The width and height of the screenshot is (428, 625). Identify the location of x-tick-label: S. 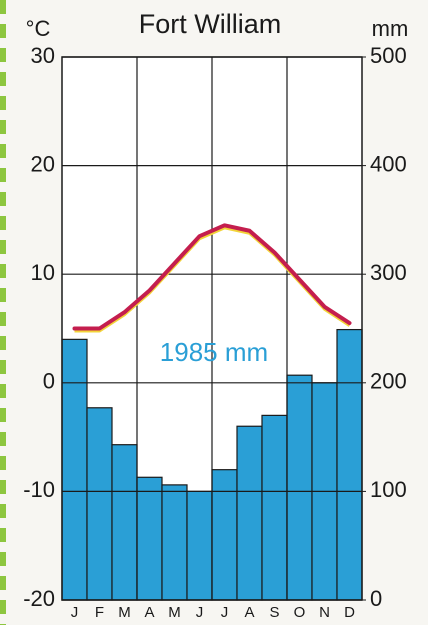
(274, 612).